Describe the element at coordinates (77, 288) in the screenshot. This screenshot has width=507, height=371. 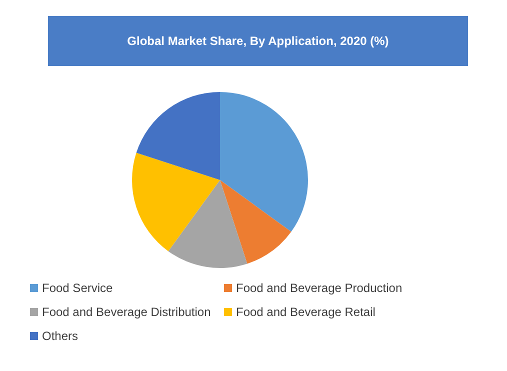
I see `legend-label: Food Service` at that location.